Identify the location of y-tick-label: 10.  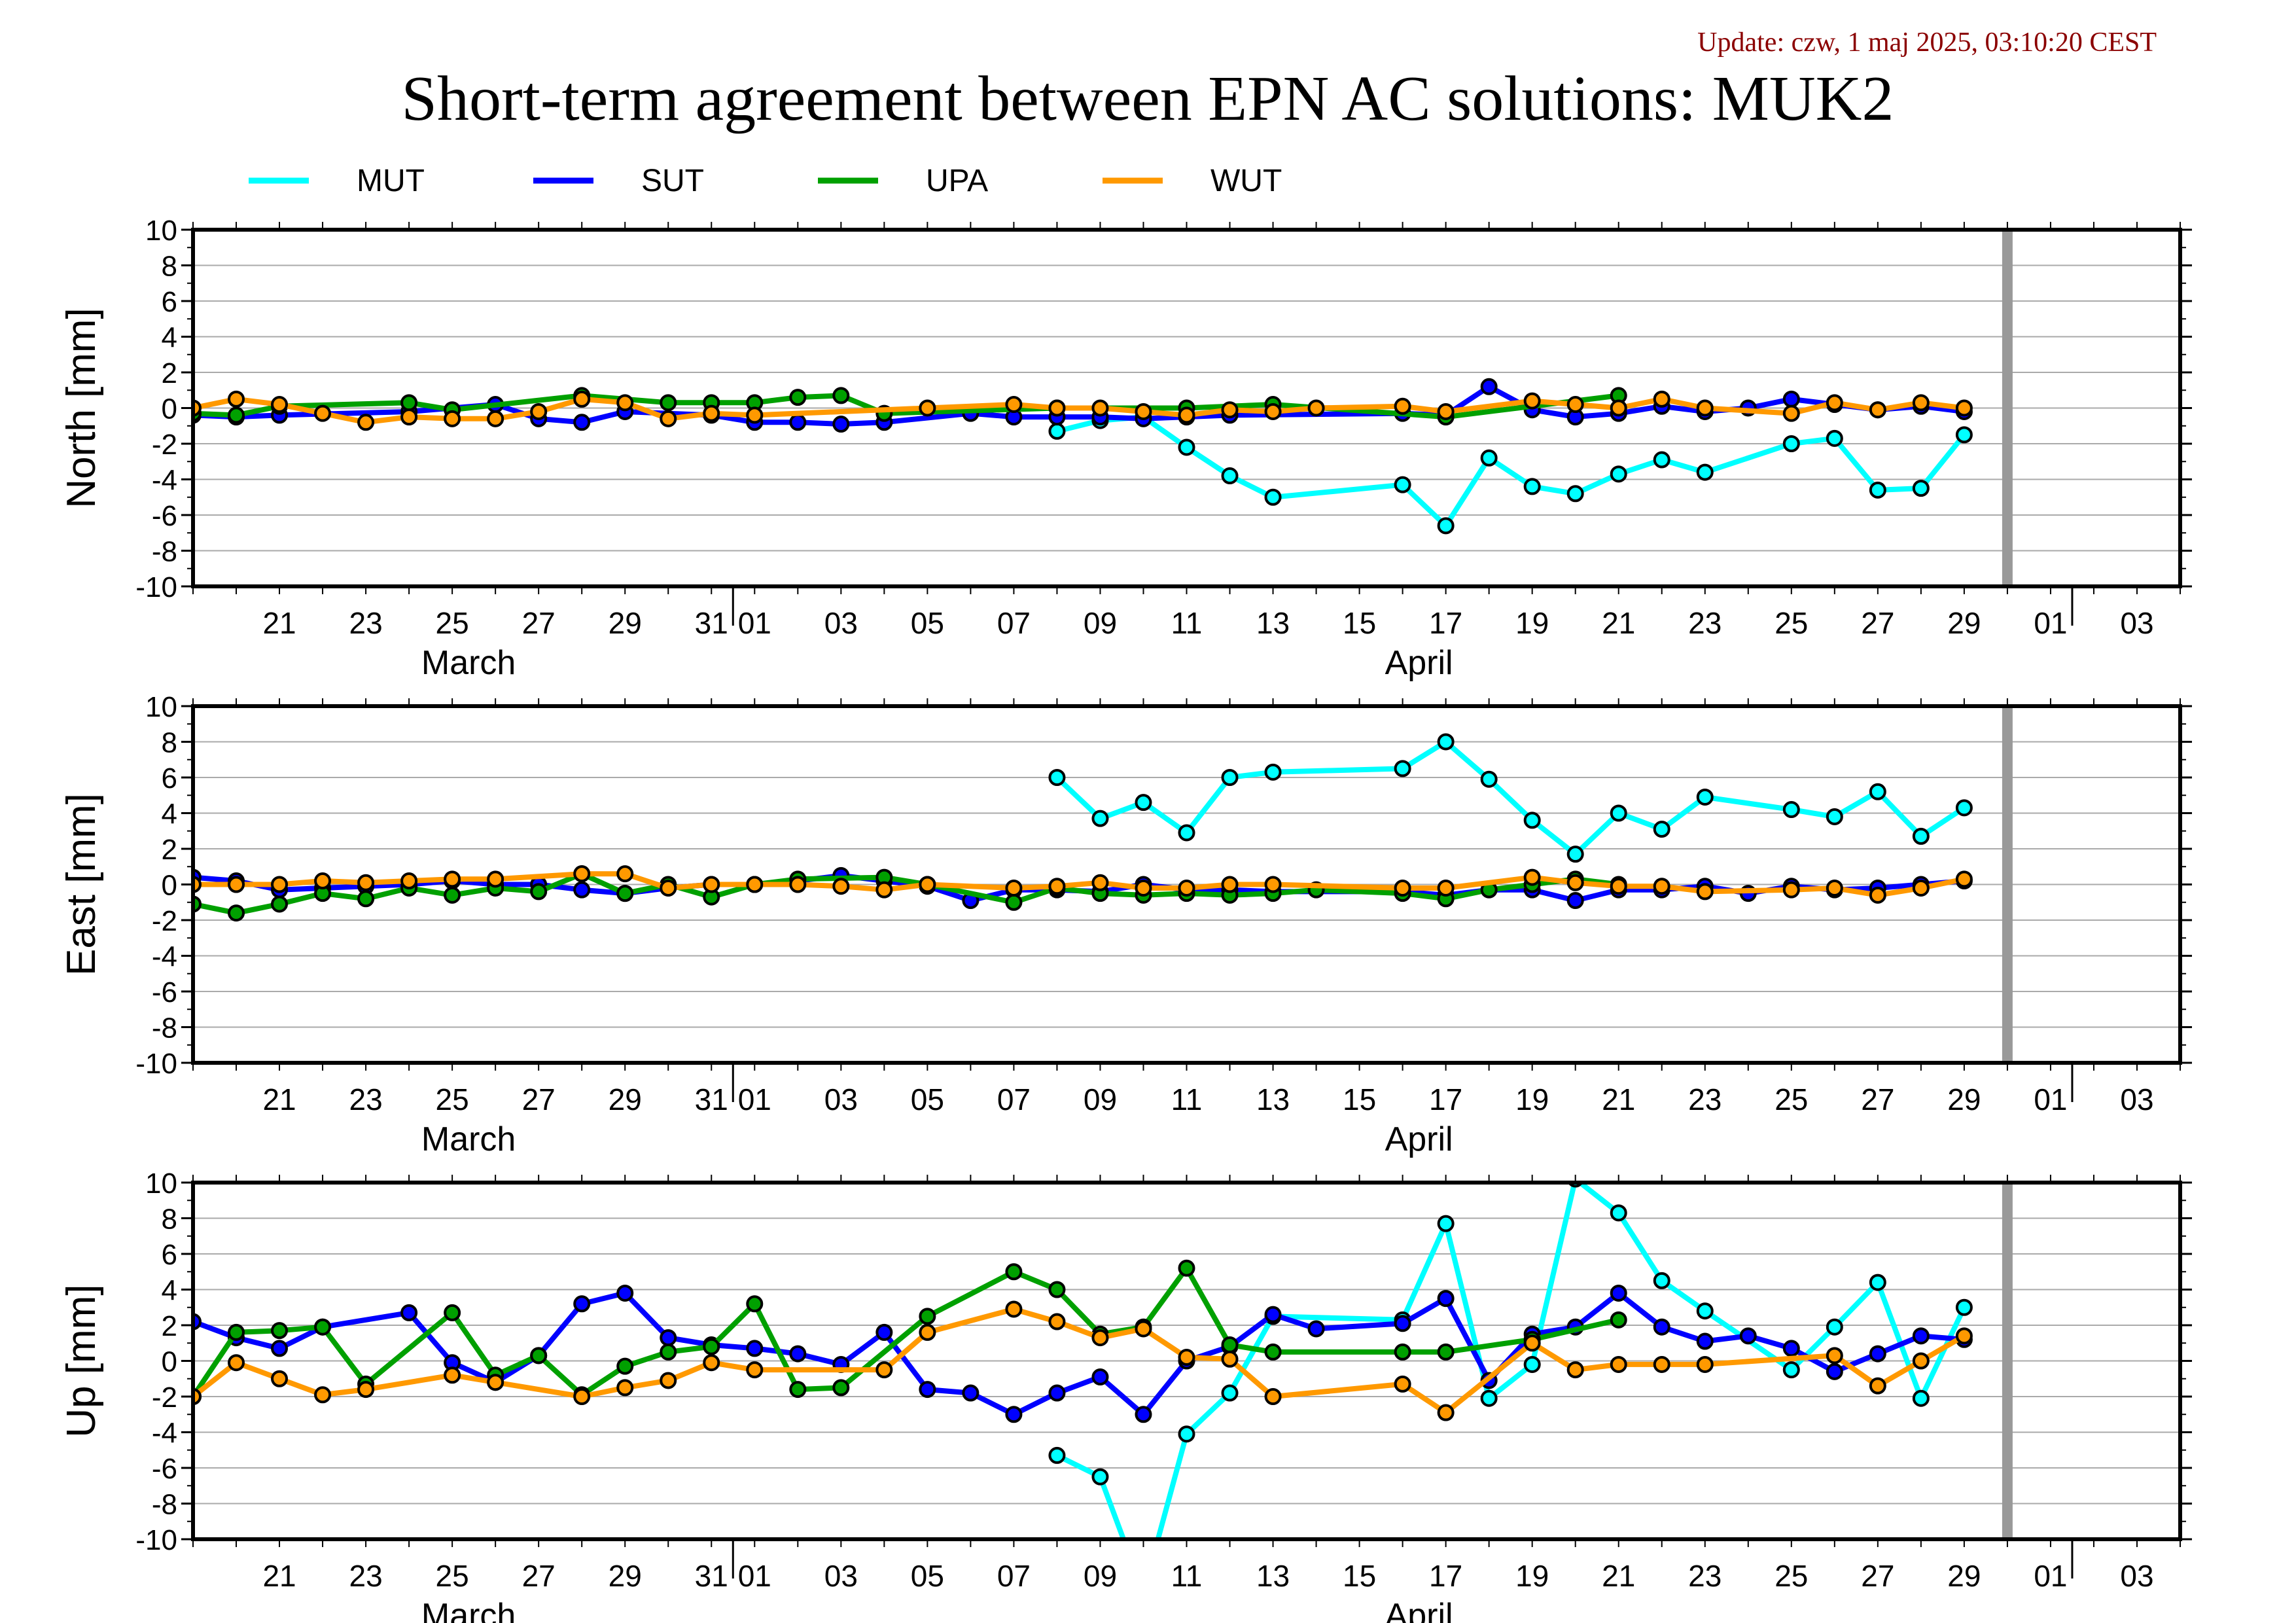
(161, 707).